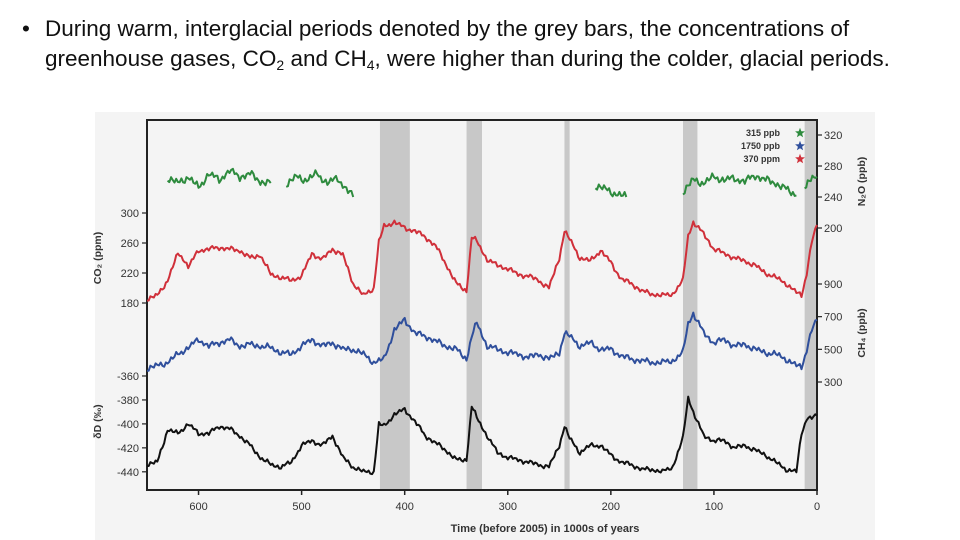 The height and width of the screenshot is (540, 960). Describe the element at coordinates (128, 377) in the screenshot. I see `dd-tick-label--360: -360` at that location.